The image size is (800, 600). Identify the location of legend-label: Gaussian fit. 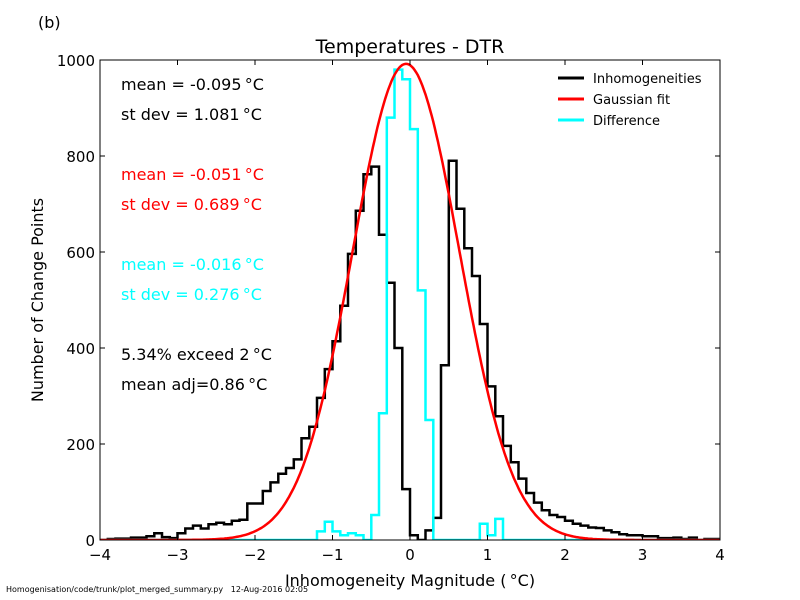
(631, 100).